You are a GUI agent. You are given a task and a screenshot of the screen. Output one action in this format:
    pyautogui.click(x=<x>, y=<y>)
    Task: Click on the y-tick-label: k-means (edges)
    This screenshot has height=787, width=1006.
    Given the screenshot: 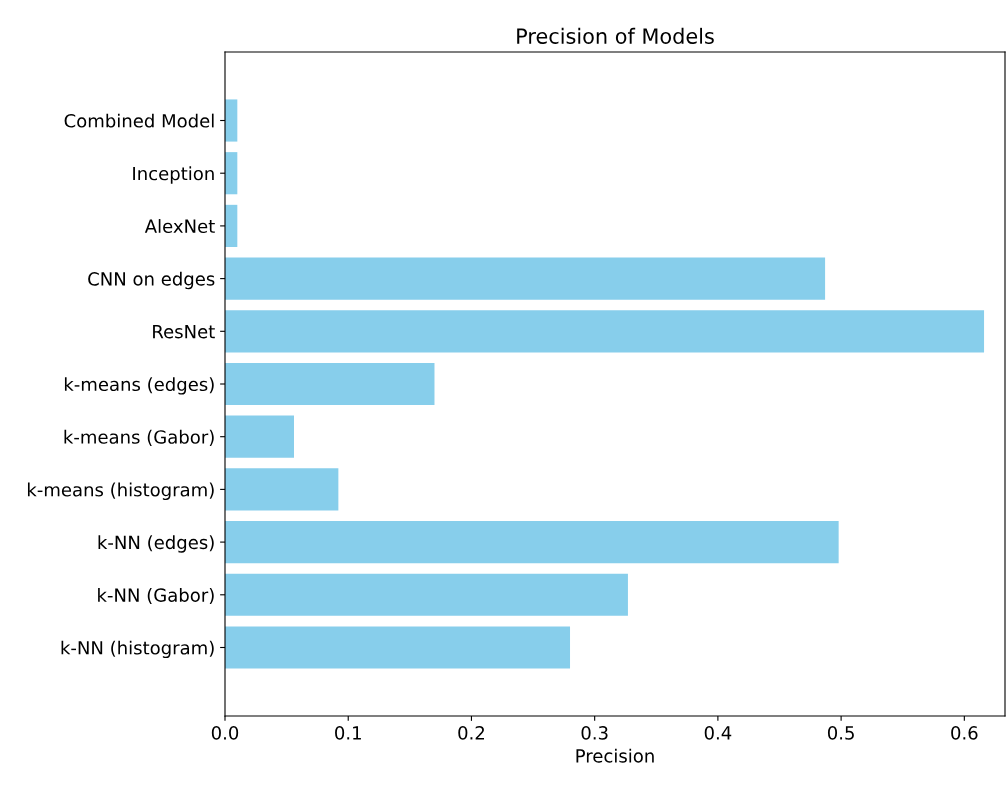 What is the action you would take?
    pyautogui.click(x=139, y=386)
    